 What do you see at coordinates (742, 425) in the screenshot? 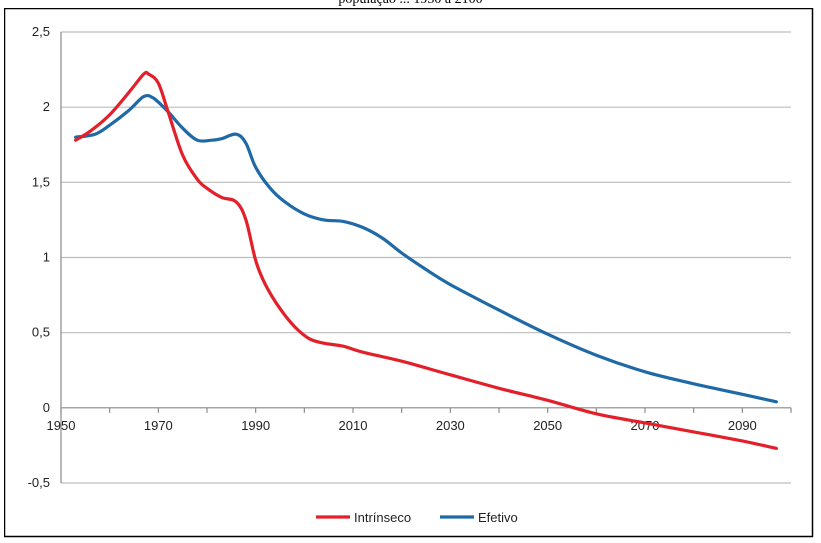
I see `x-tick-label: 2090` at bounding box center [742, 425].